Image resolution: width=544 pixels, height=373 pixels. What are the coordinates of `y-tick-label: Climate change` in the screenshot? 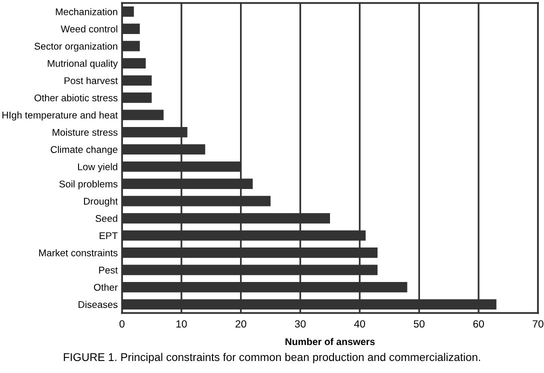 It's located at (84, 150).